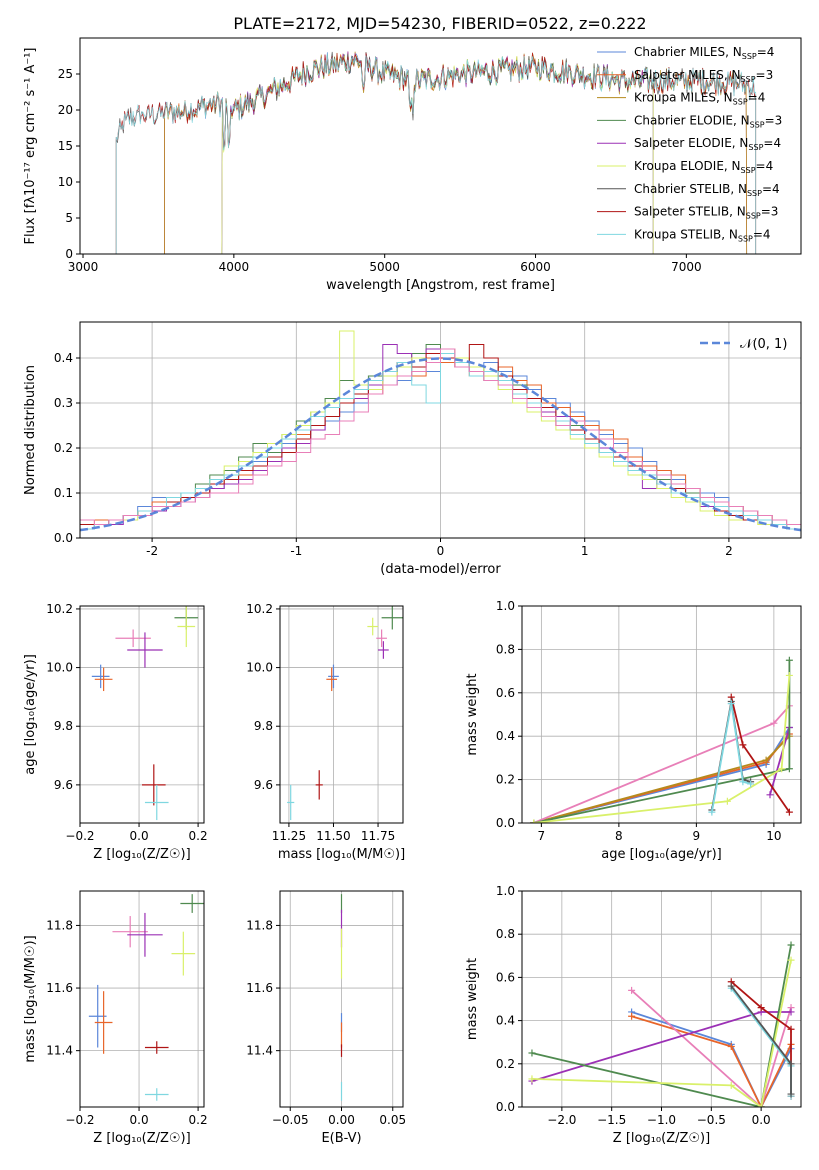 The image size is (819, 1170). What do you see at coordinates (139, 836) in the screenshot?
I see `age_vs_Z-xtick-label: 0.0` at bounding box center [139, 836].